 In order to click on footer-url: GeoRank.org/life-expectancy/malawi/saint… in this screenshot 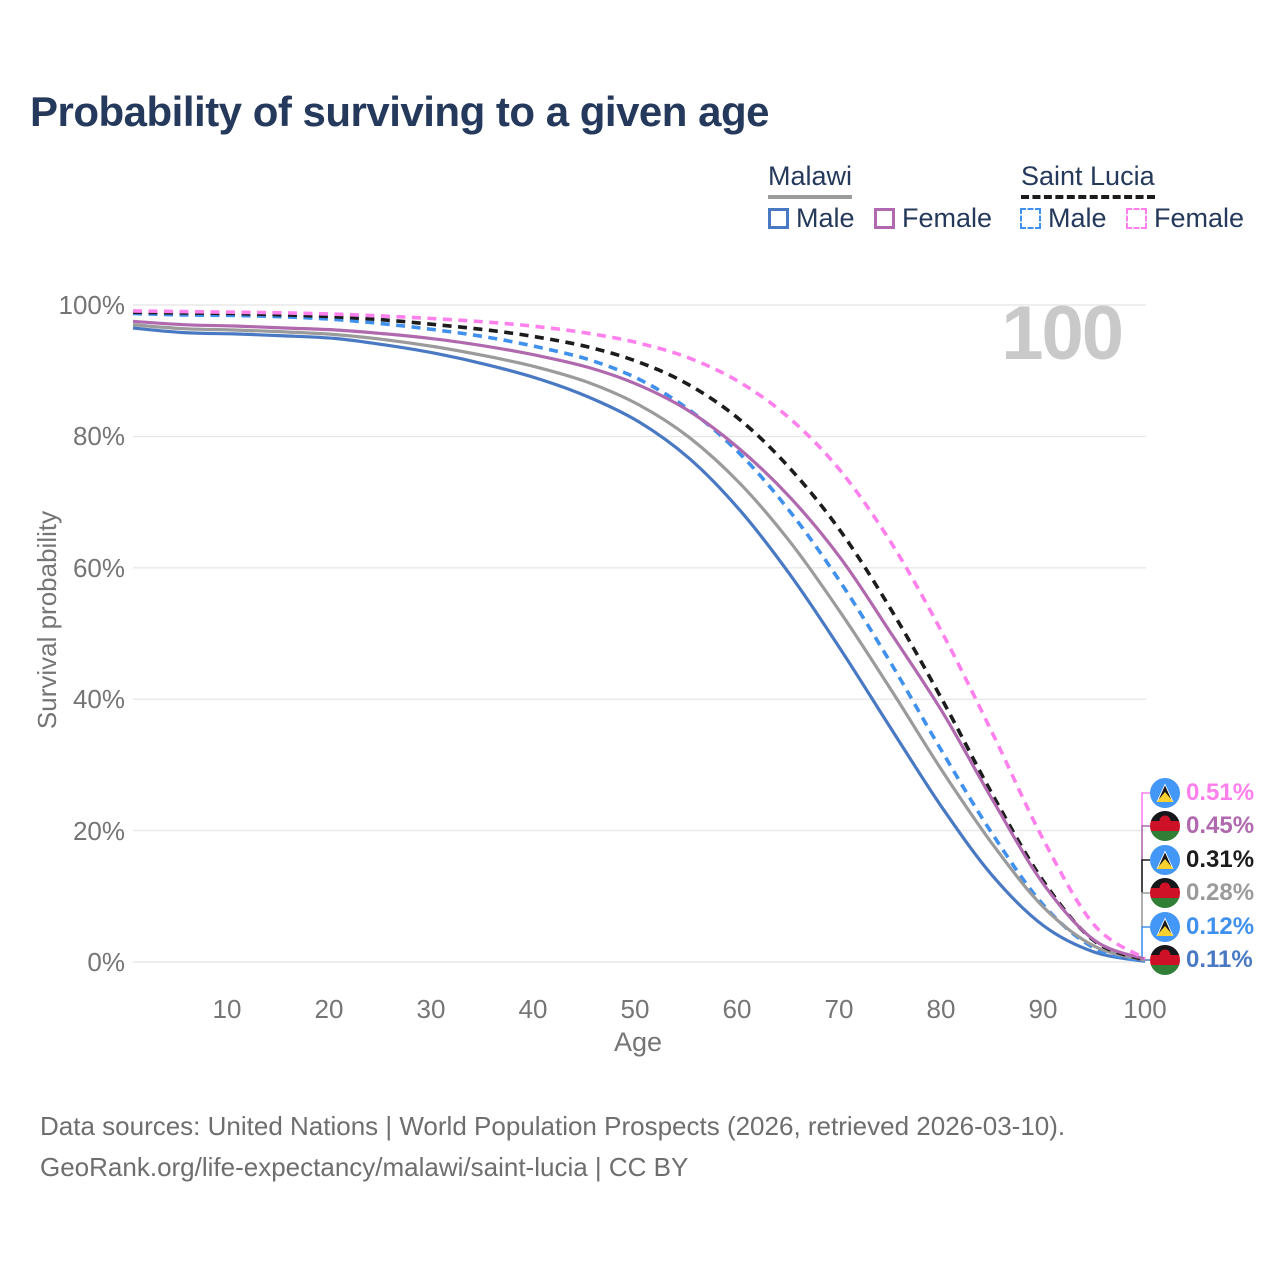, I will do `click(364, 1167)`.